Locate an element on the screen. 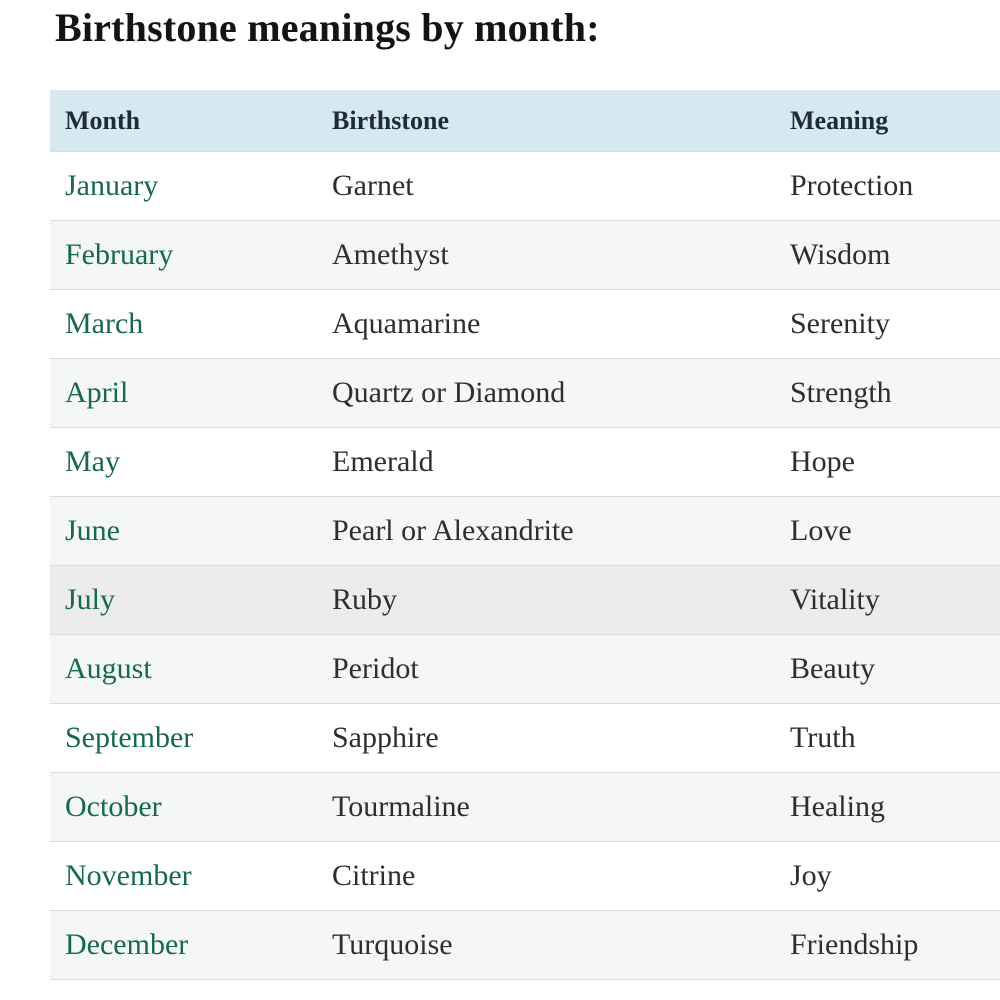 Image resolution: width=1000 pixels, height=1000 pixels. month-link-november: November is located at coordinates (128, 875).